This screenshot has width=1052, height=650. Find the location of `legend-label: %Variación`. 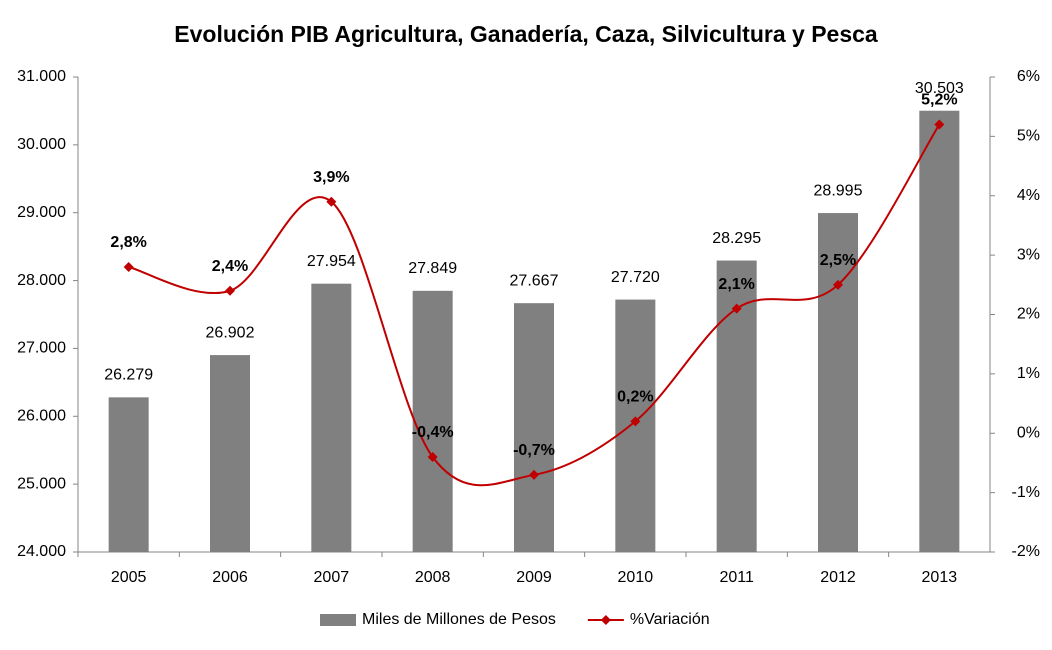

legend-label: %Variación is located at coordinates (670, 619).